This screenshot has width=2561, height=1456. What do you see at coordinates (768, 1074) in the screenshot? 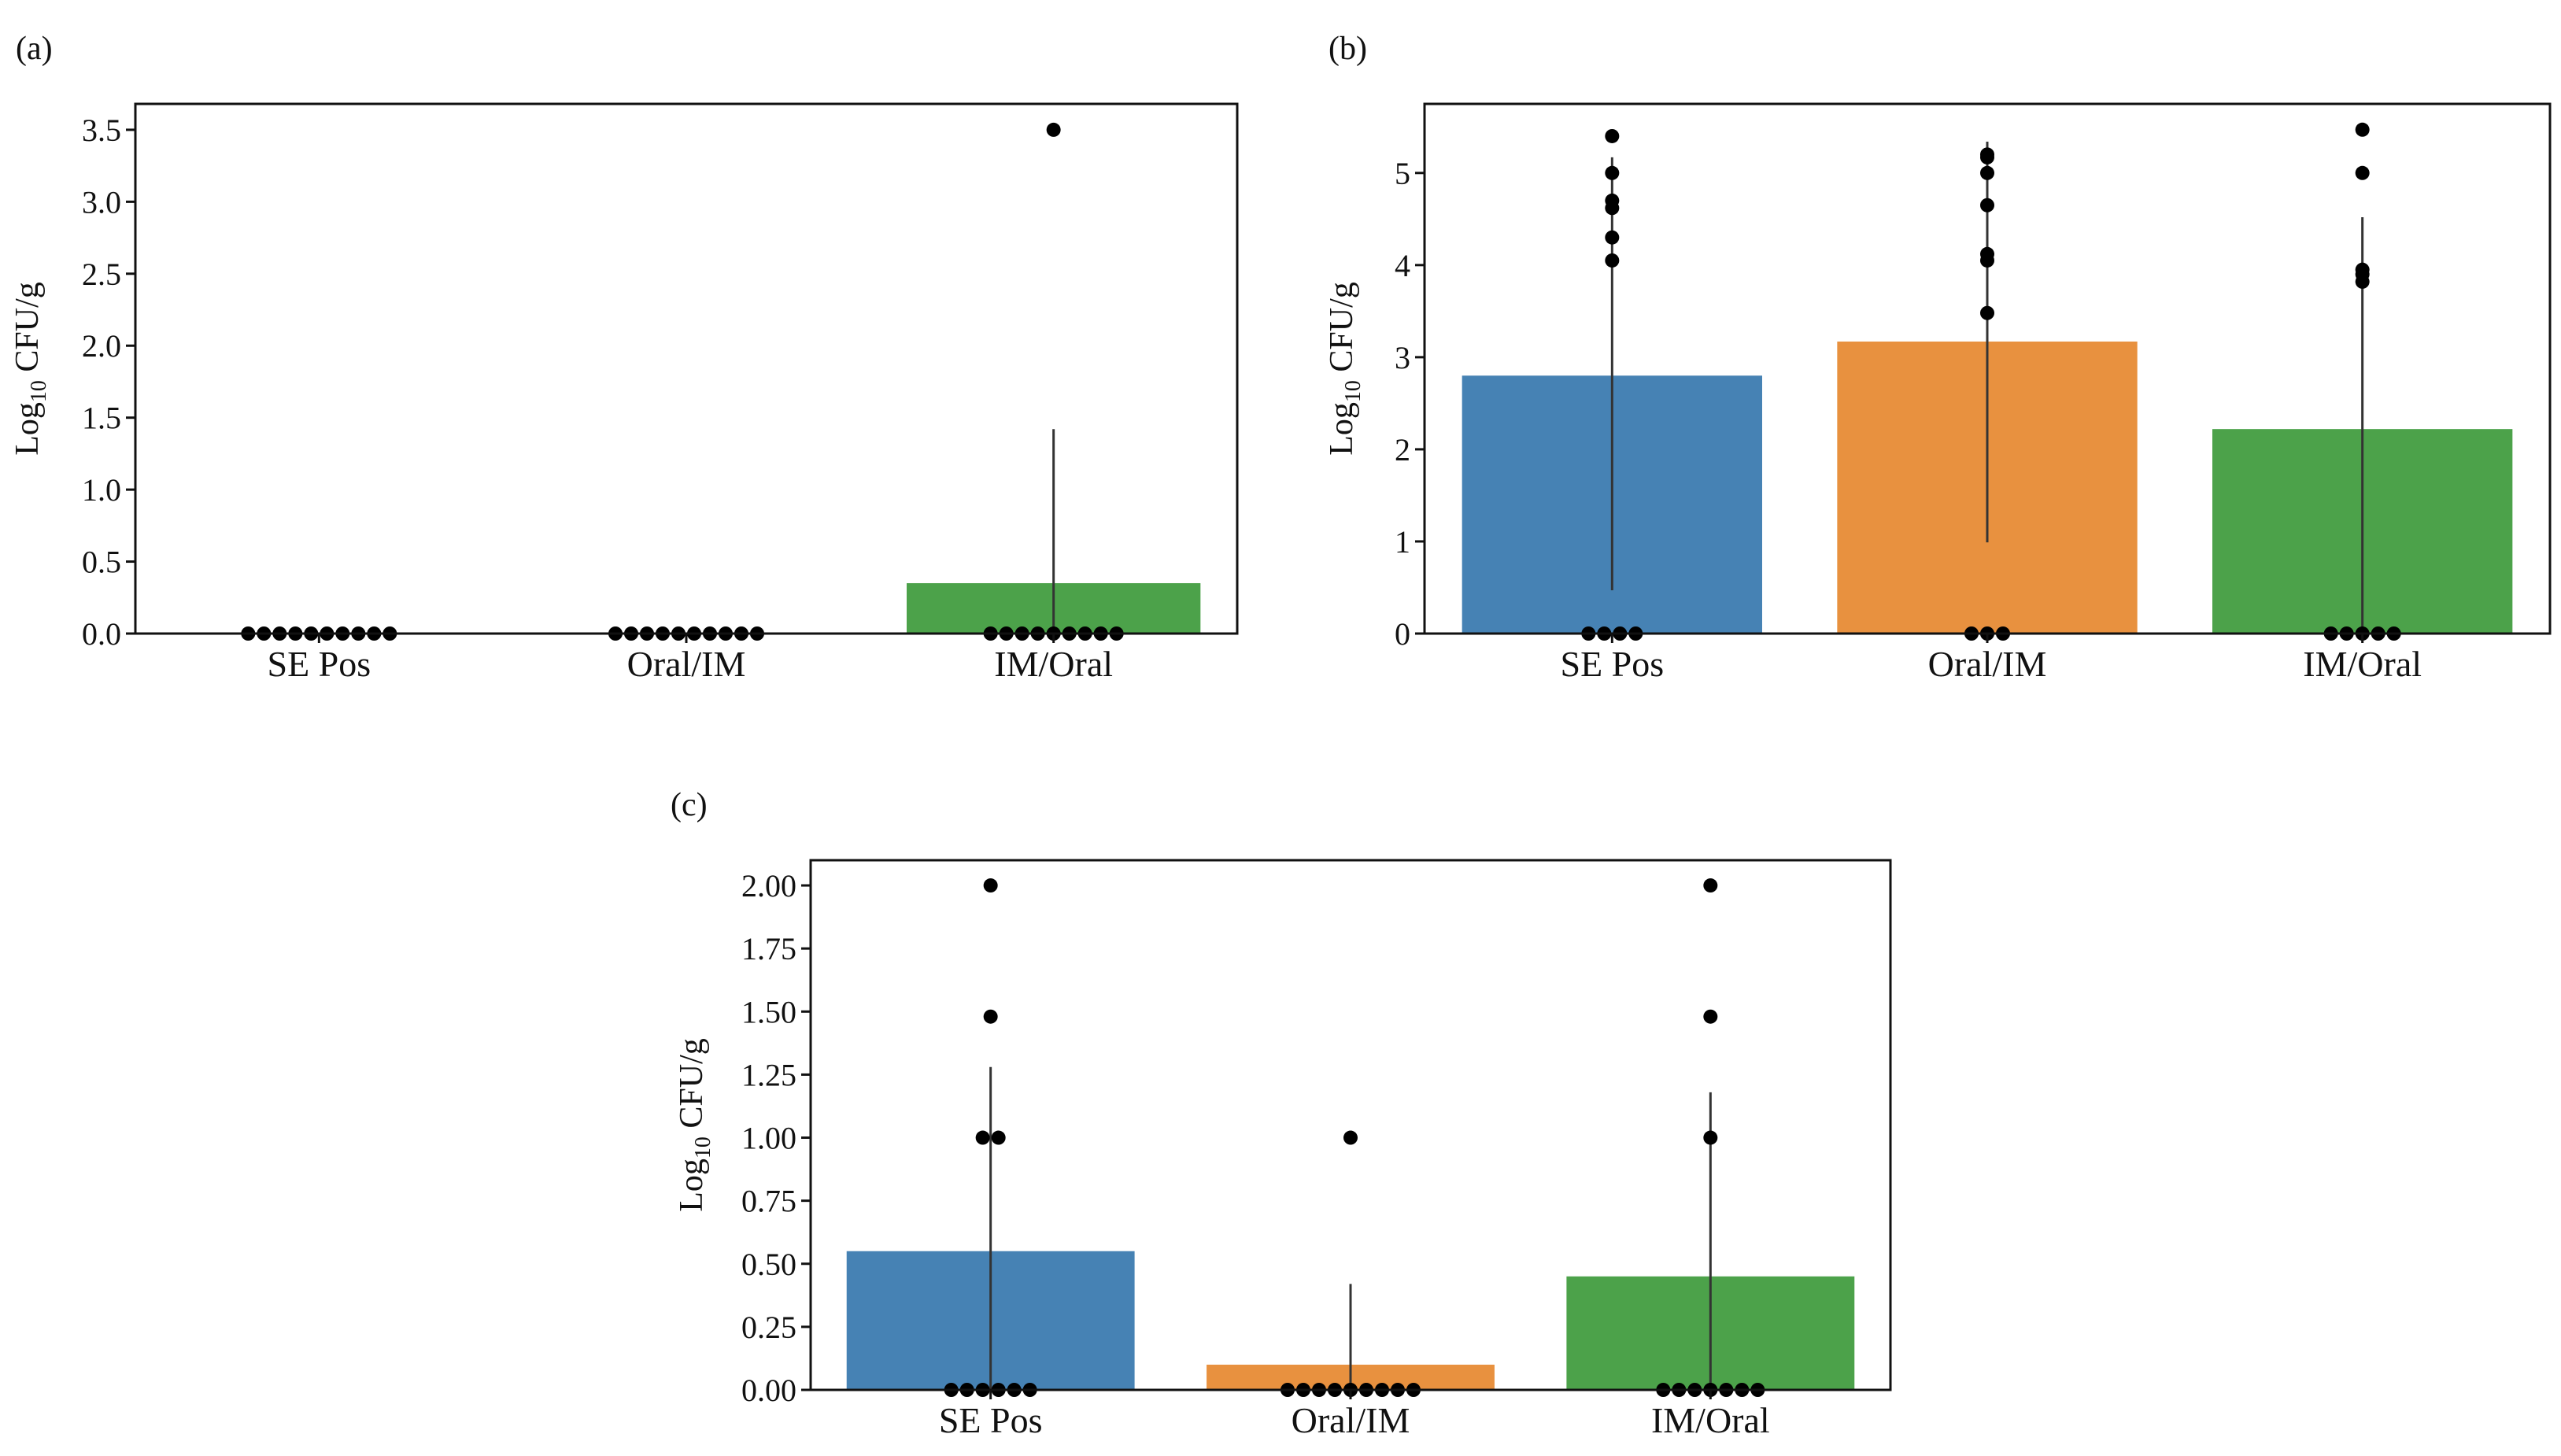
I see `y-tick-label: 1.25` at bounding box center [768, 1074].